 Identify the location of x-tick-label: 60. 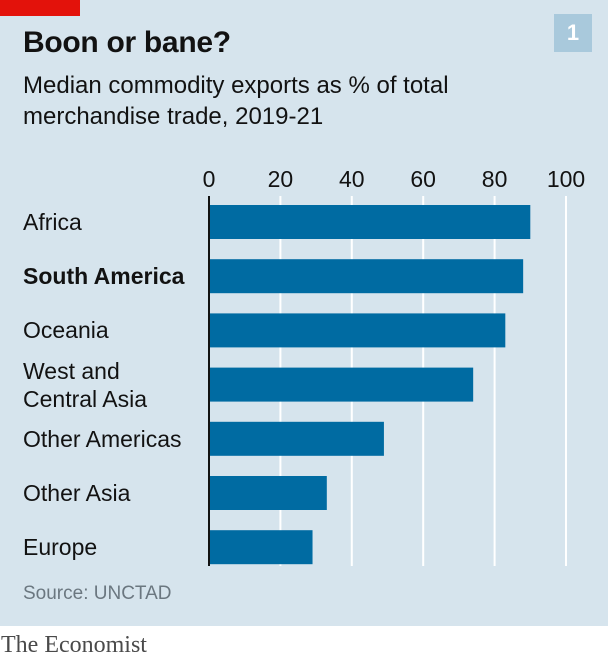
(423, 179).